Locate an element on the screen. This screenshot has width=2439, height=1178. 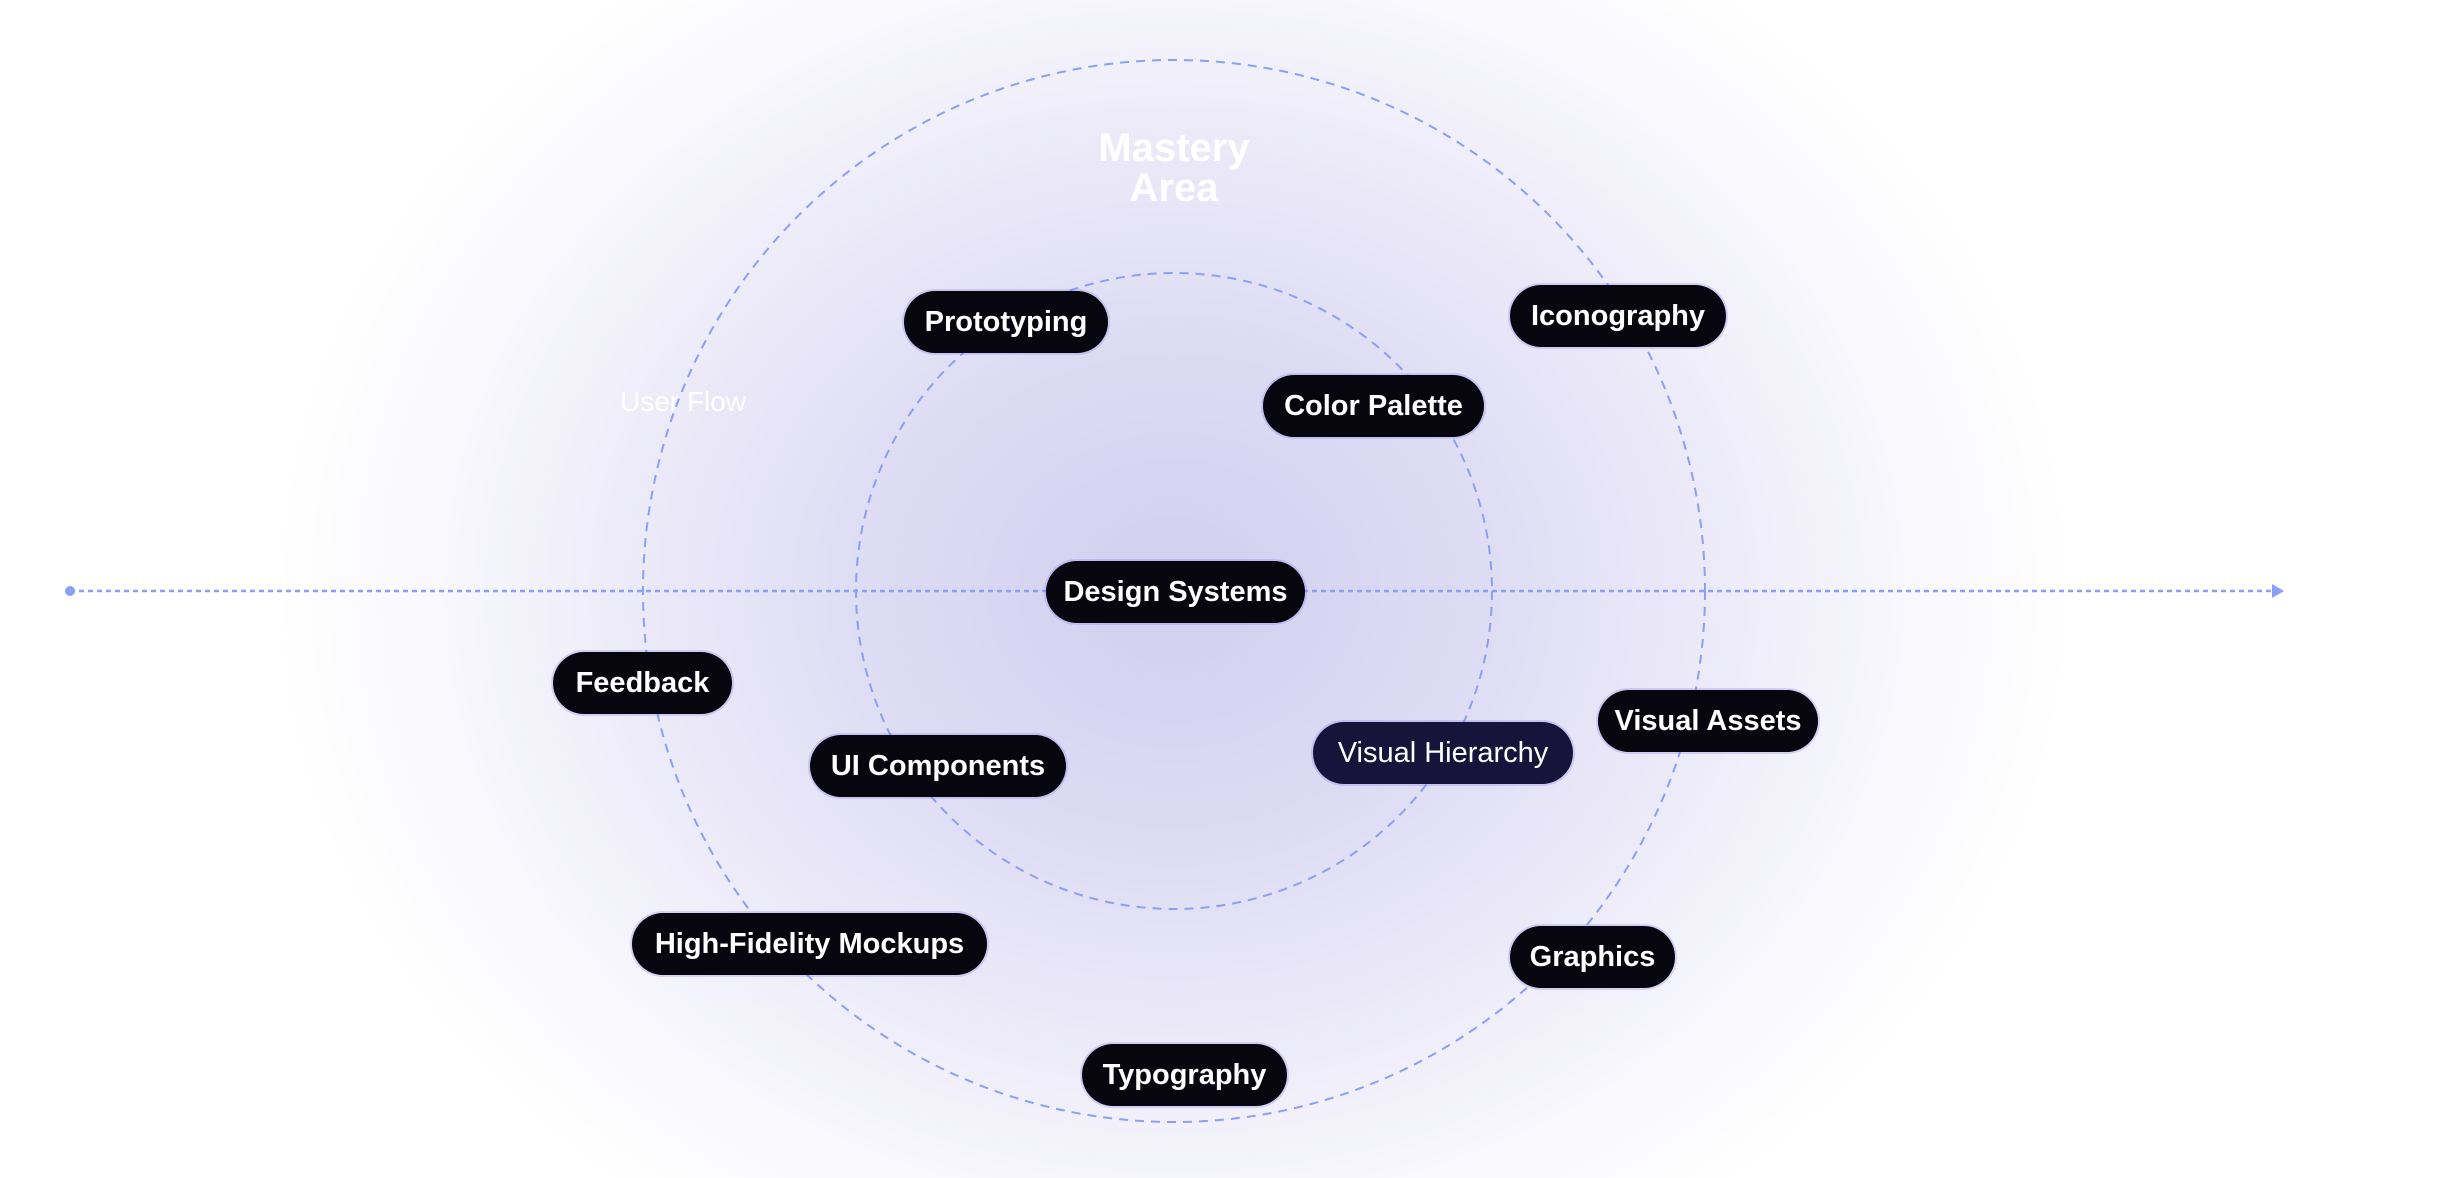
axis-arrow-icon is located at coordinates (2278, 591).